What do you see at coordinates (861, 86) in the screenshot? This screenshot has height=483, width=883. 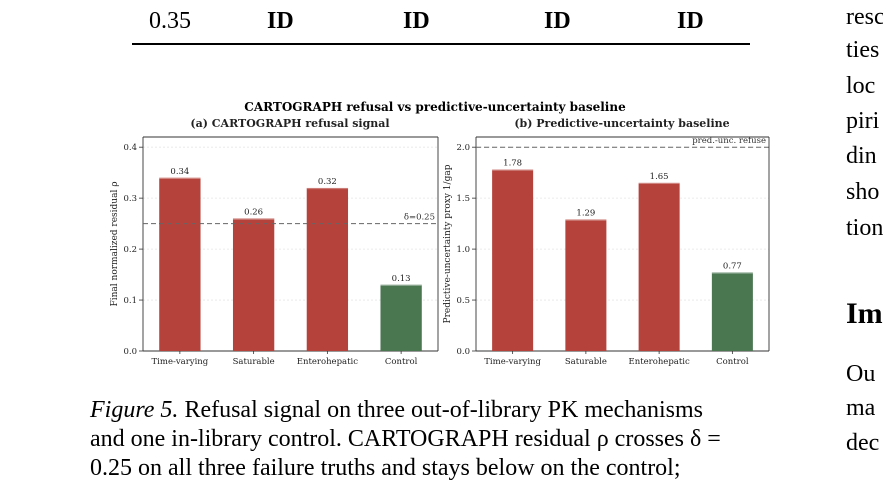 I see `text-line: loc` at bounding box center [861, 86].